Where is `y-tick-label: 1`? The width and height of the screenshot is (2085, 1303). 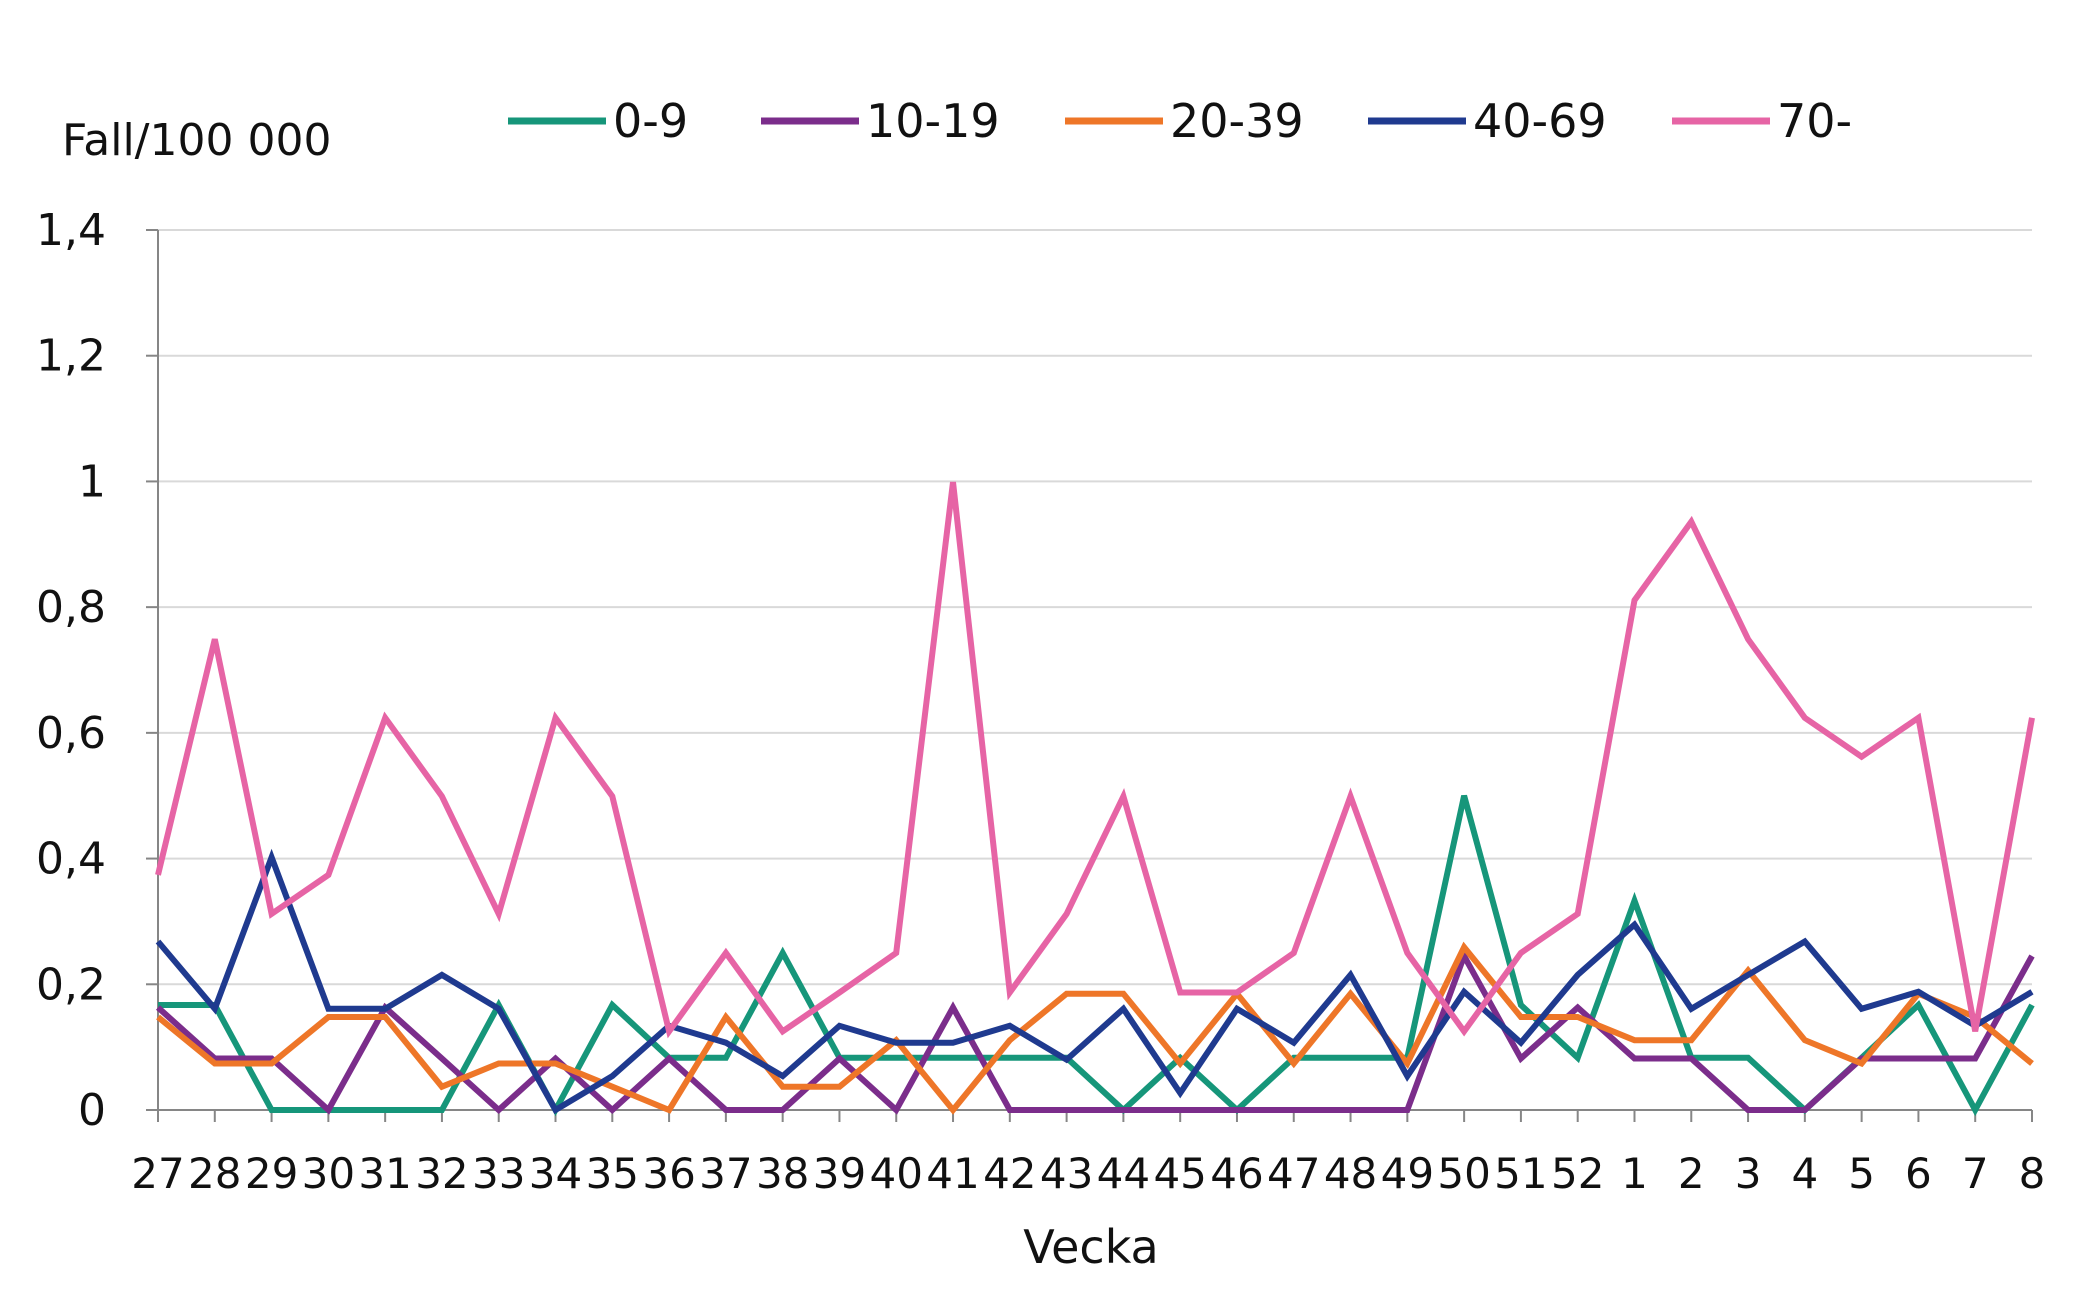 y-tick-label: 1 is located at coordinates (92, 481).